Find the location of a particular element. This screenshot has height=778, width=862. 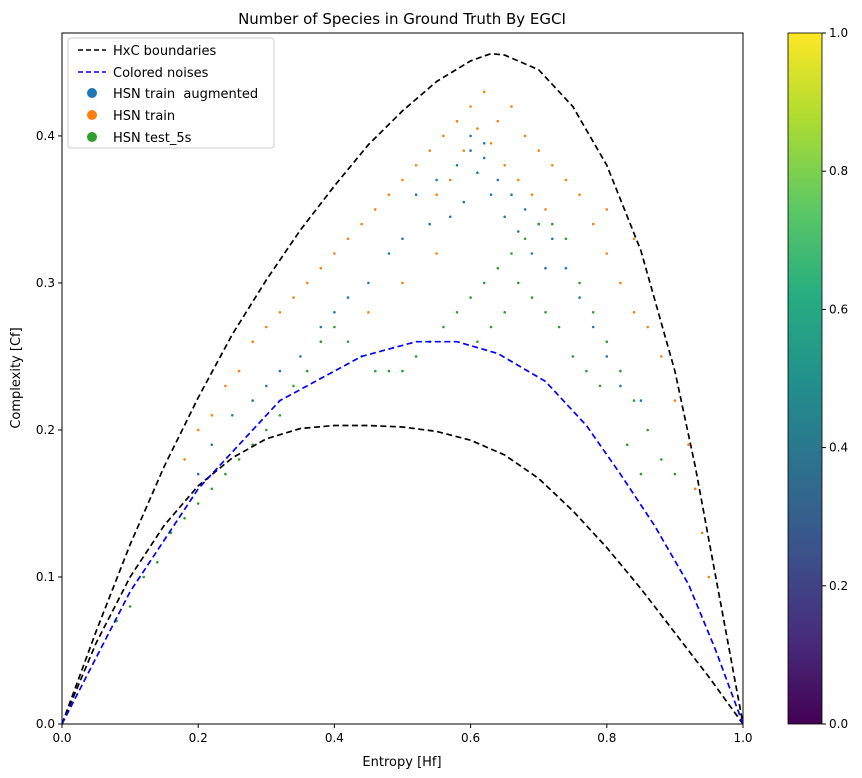

colorbar-tick-label-3: 0.6 is located at coordinates (838, 309).